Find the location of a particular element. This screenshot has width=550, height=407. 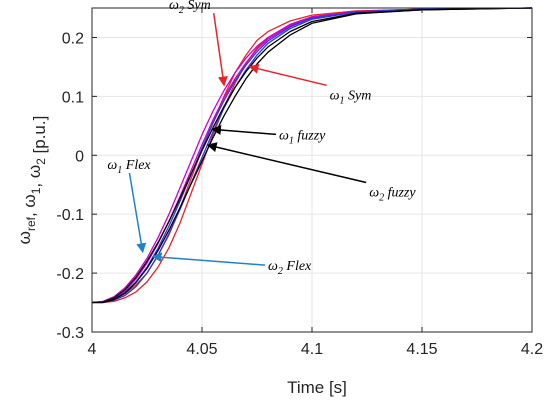

y-tick-label: -0.1 is located at coordinates (70, 215).